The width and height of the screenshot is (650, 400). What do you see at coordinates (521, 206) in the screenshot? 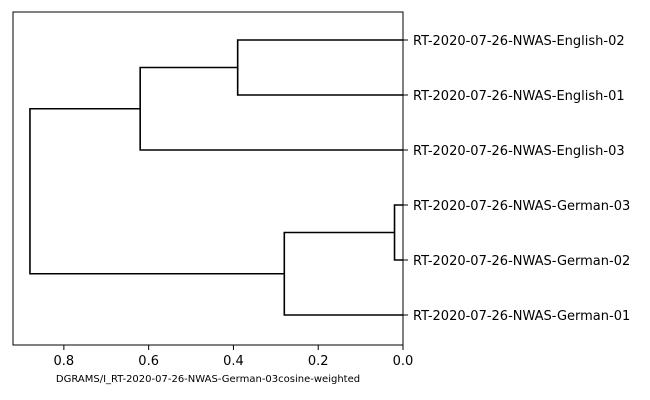
I see `leaf-label: RT-2020-07-26-NWAS-German-03` at bounding box center [521, 206].